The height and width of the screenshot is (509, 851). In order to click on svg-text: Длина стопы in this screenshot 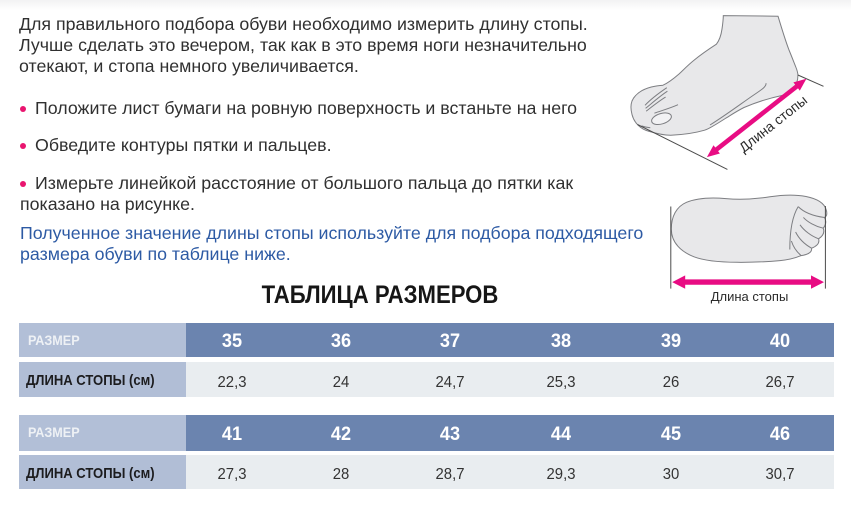, I will do `click(750, 296)`.